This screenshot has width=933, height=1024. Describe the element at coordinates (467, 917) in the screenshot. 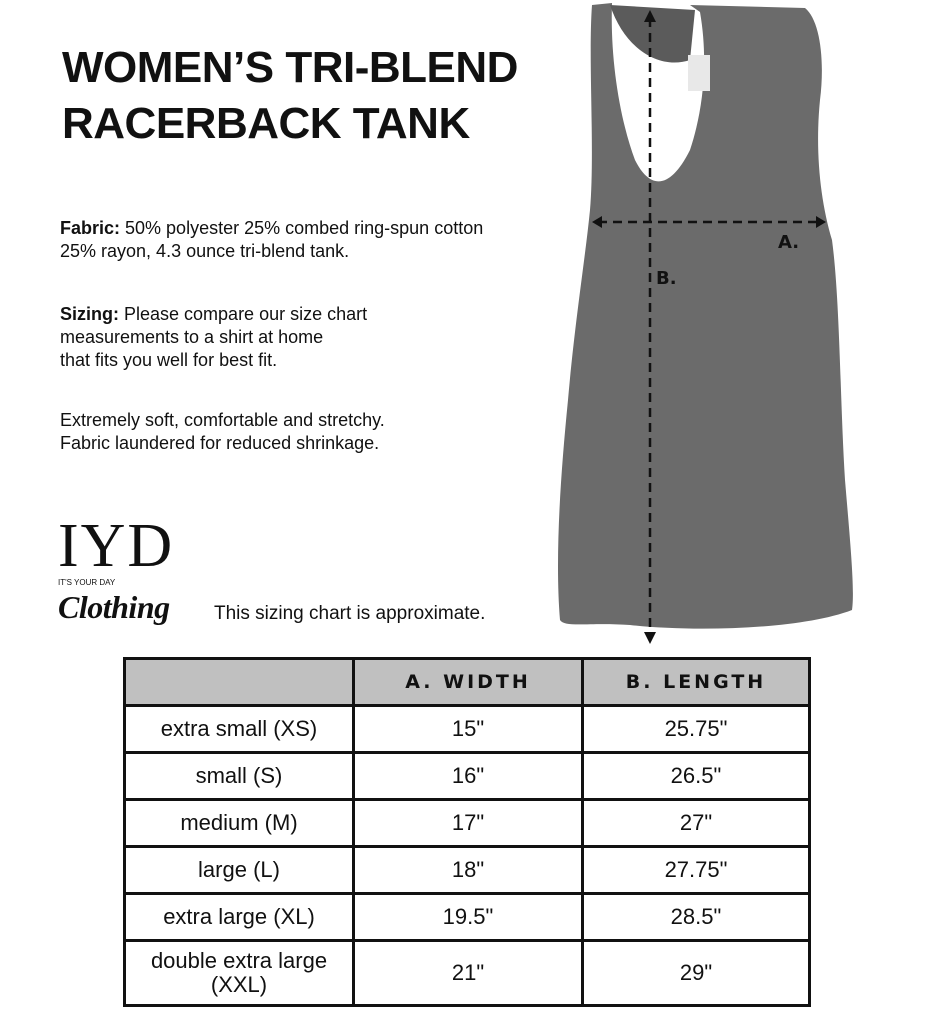

I see `table-row: extra large (XL) 19.5" 28.5"` at that location.